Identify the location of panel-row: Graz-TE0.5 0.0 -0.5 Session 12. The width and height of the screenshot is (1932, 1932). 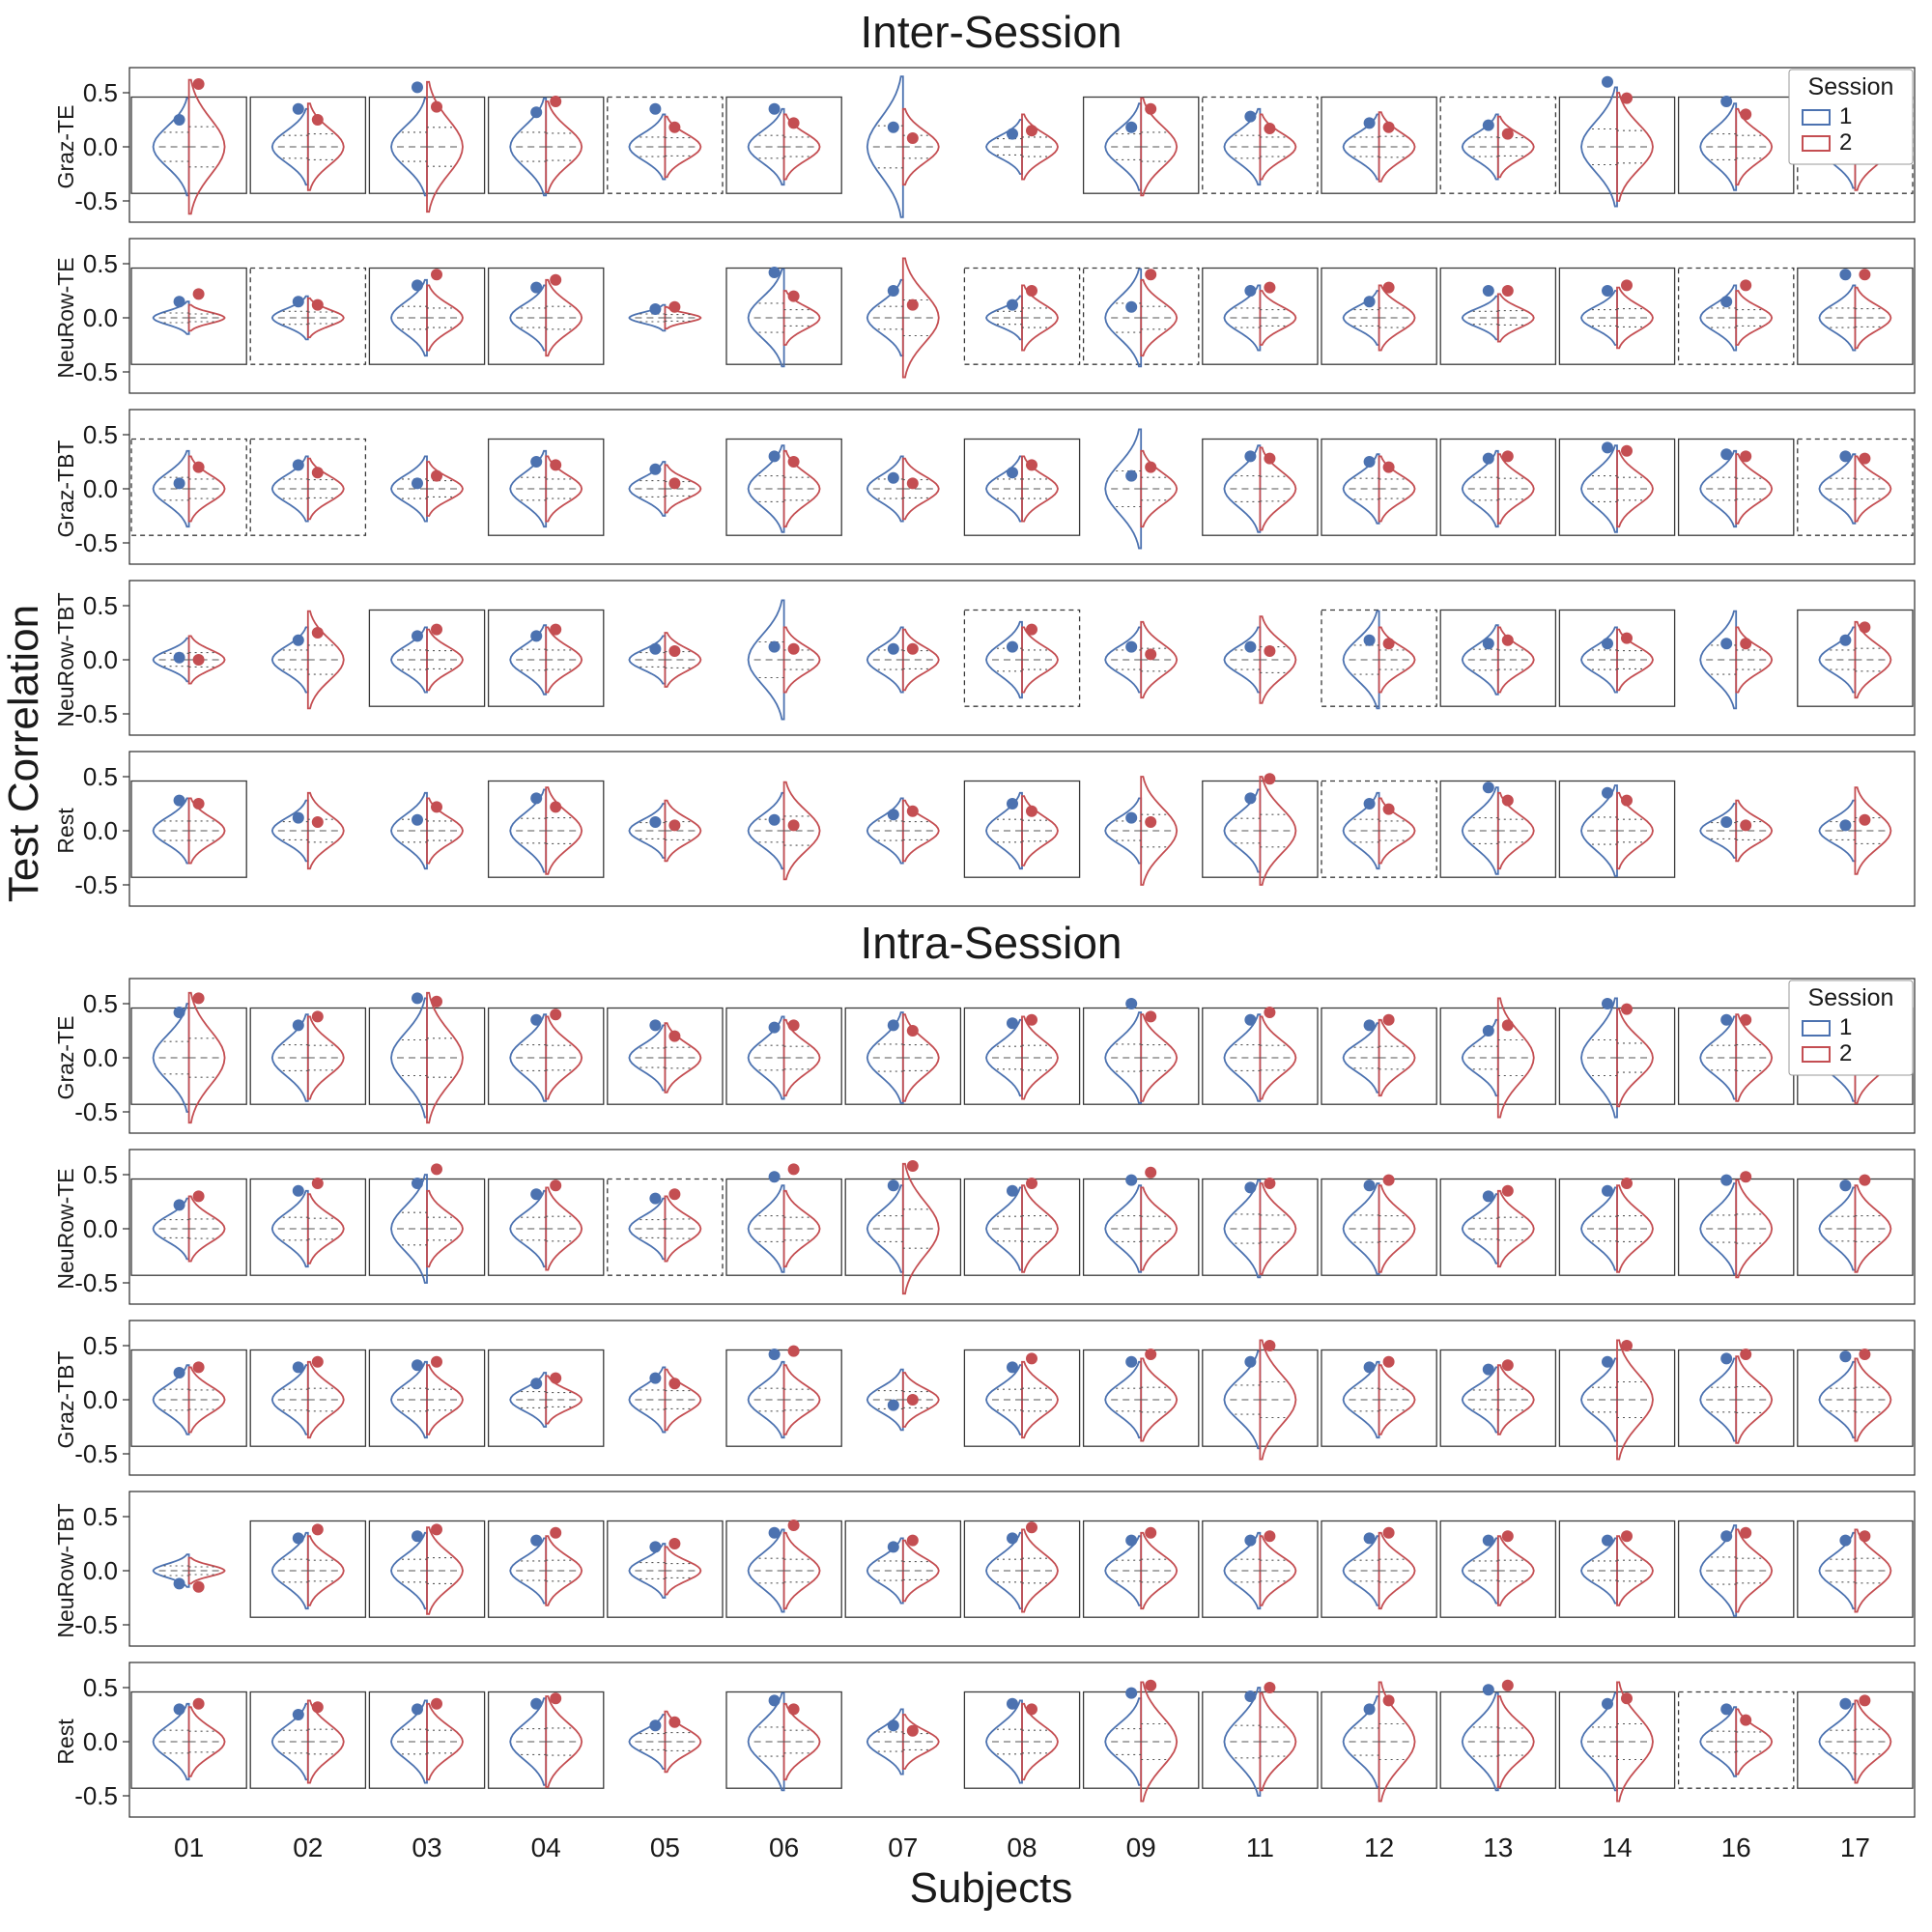
(984, 1056).